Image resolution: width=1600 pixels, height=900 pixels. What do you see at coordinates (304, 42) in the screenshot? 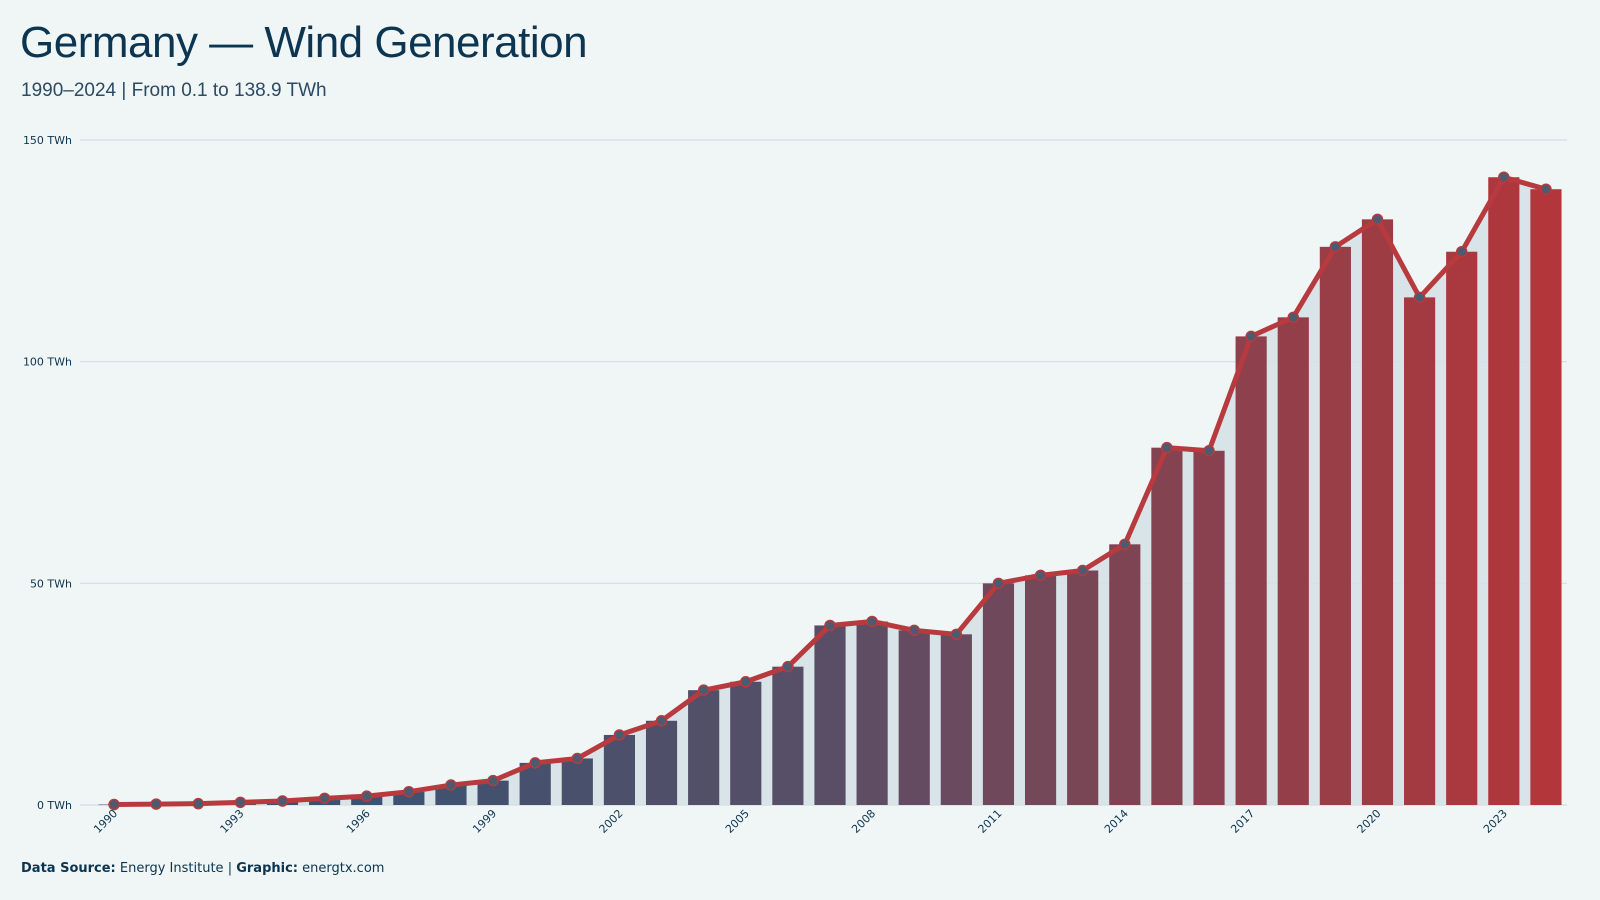
I see `chart-title: Germany — Wind Generation` at bounding box center [304, 42].